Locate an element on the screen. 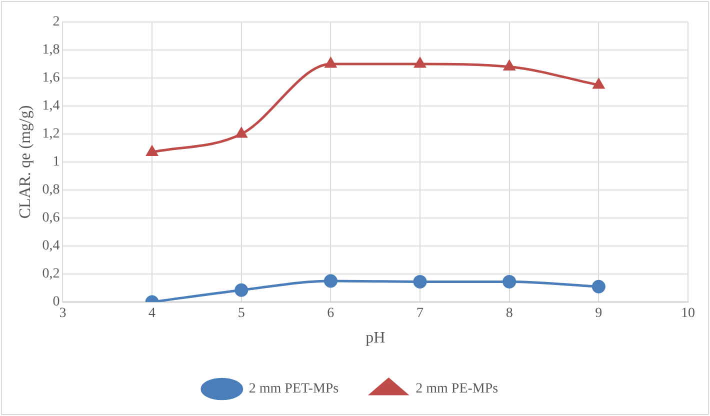 This screenshot has height=416, width=710. y-tick-label: 0,4 is located at coordinates (51, 246).